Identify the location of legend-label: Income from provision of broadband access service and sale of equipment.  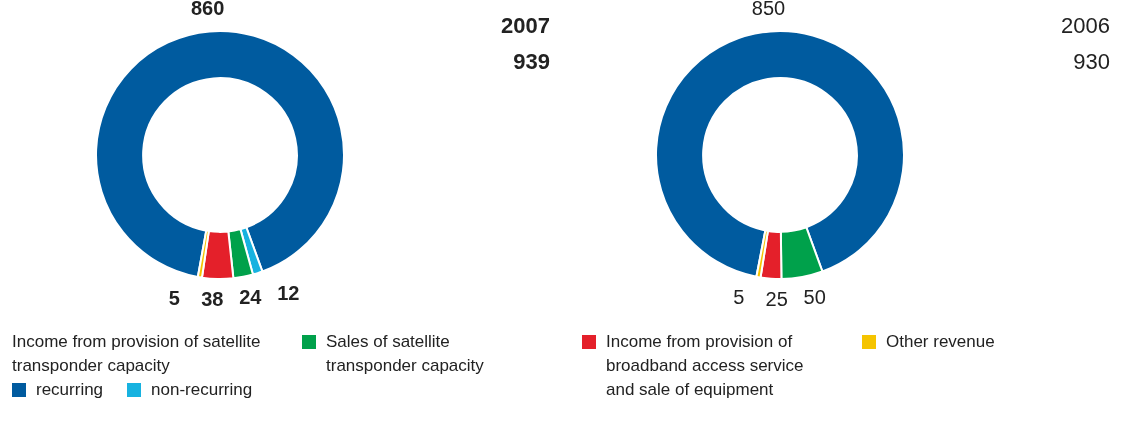
(705, 366).